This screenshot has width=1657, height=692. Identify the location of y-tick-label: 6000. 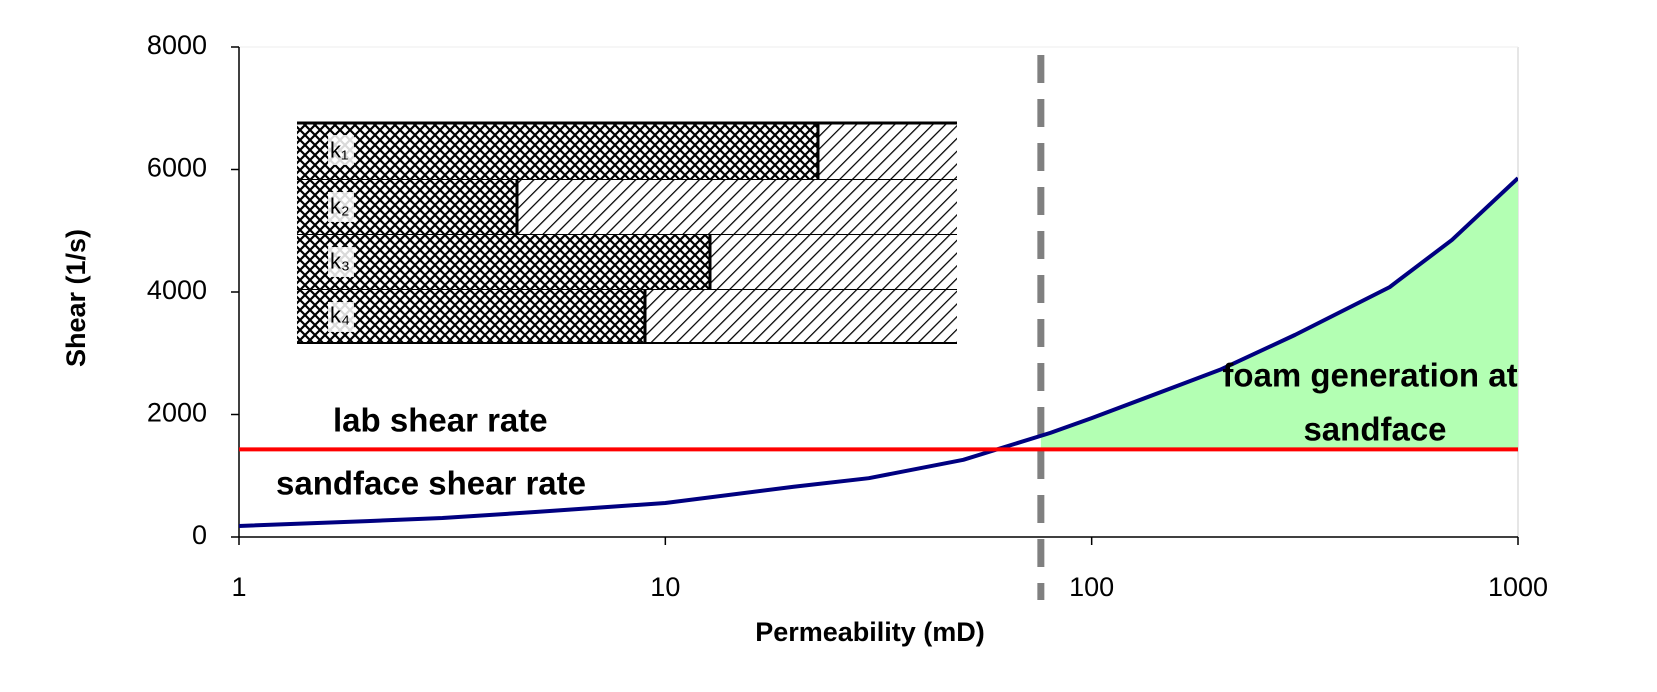
(177, 168).